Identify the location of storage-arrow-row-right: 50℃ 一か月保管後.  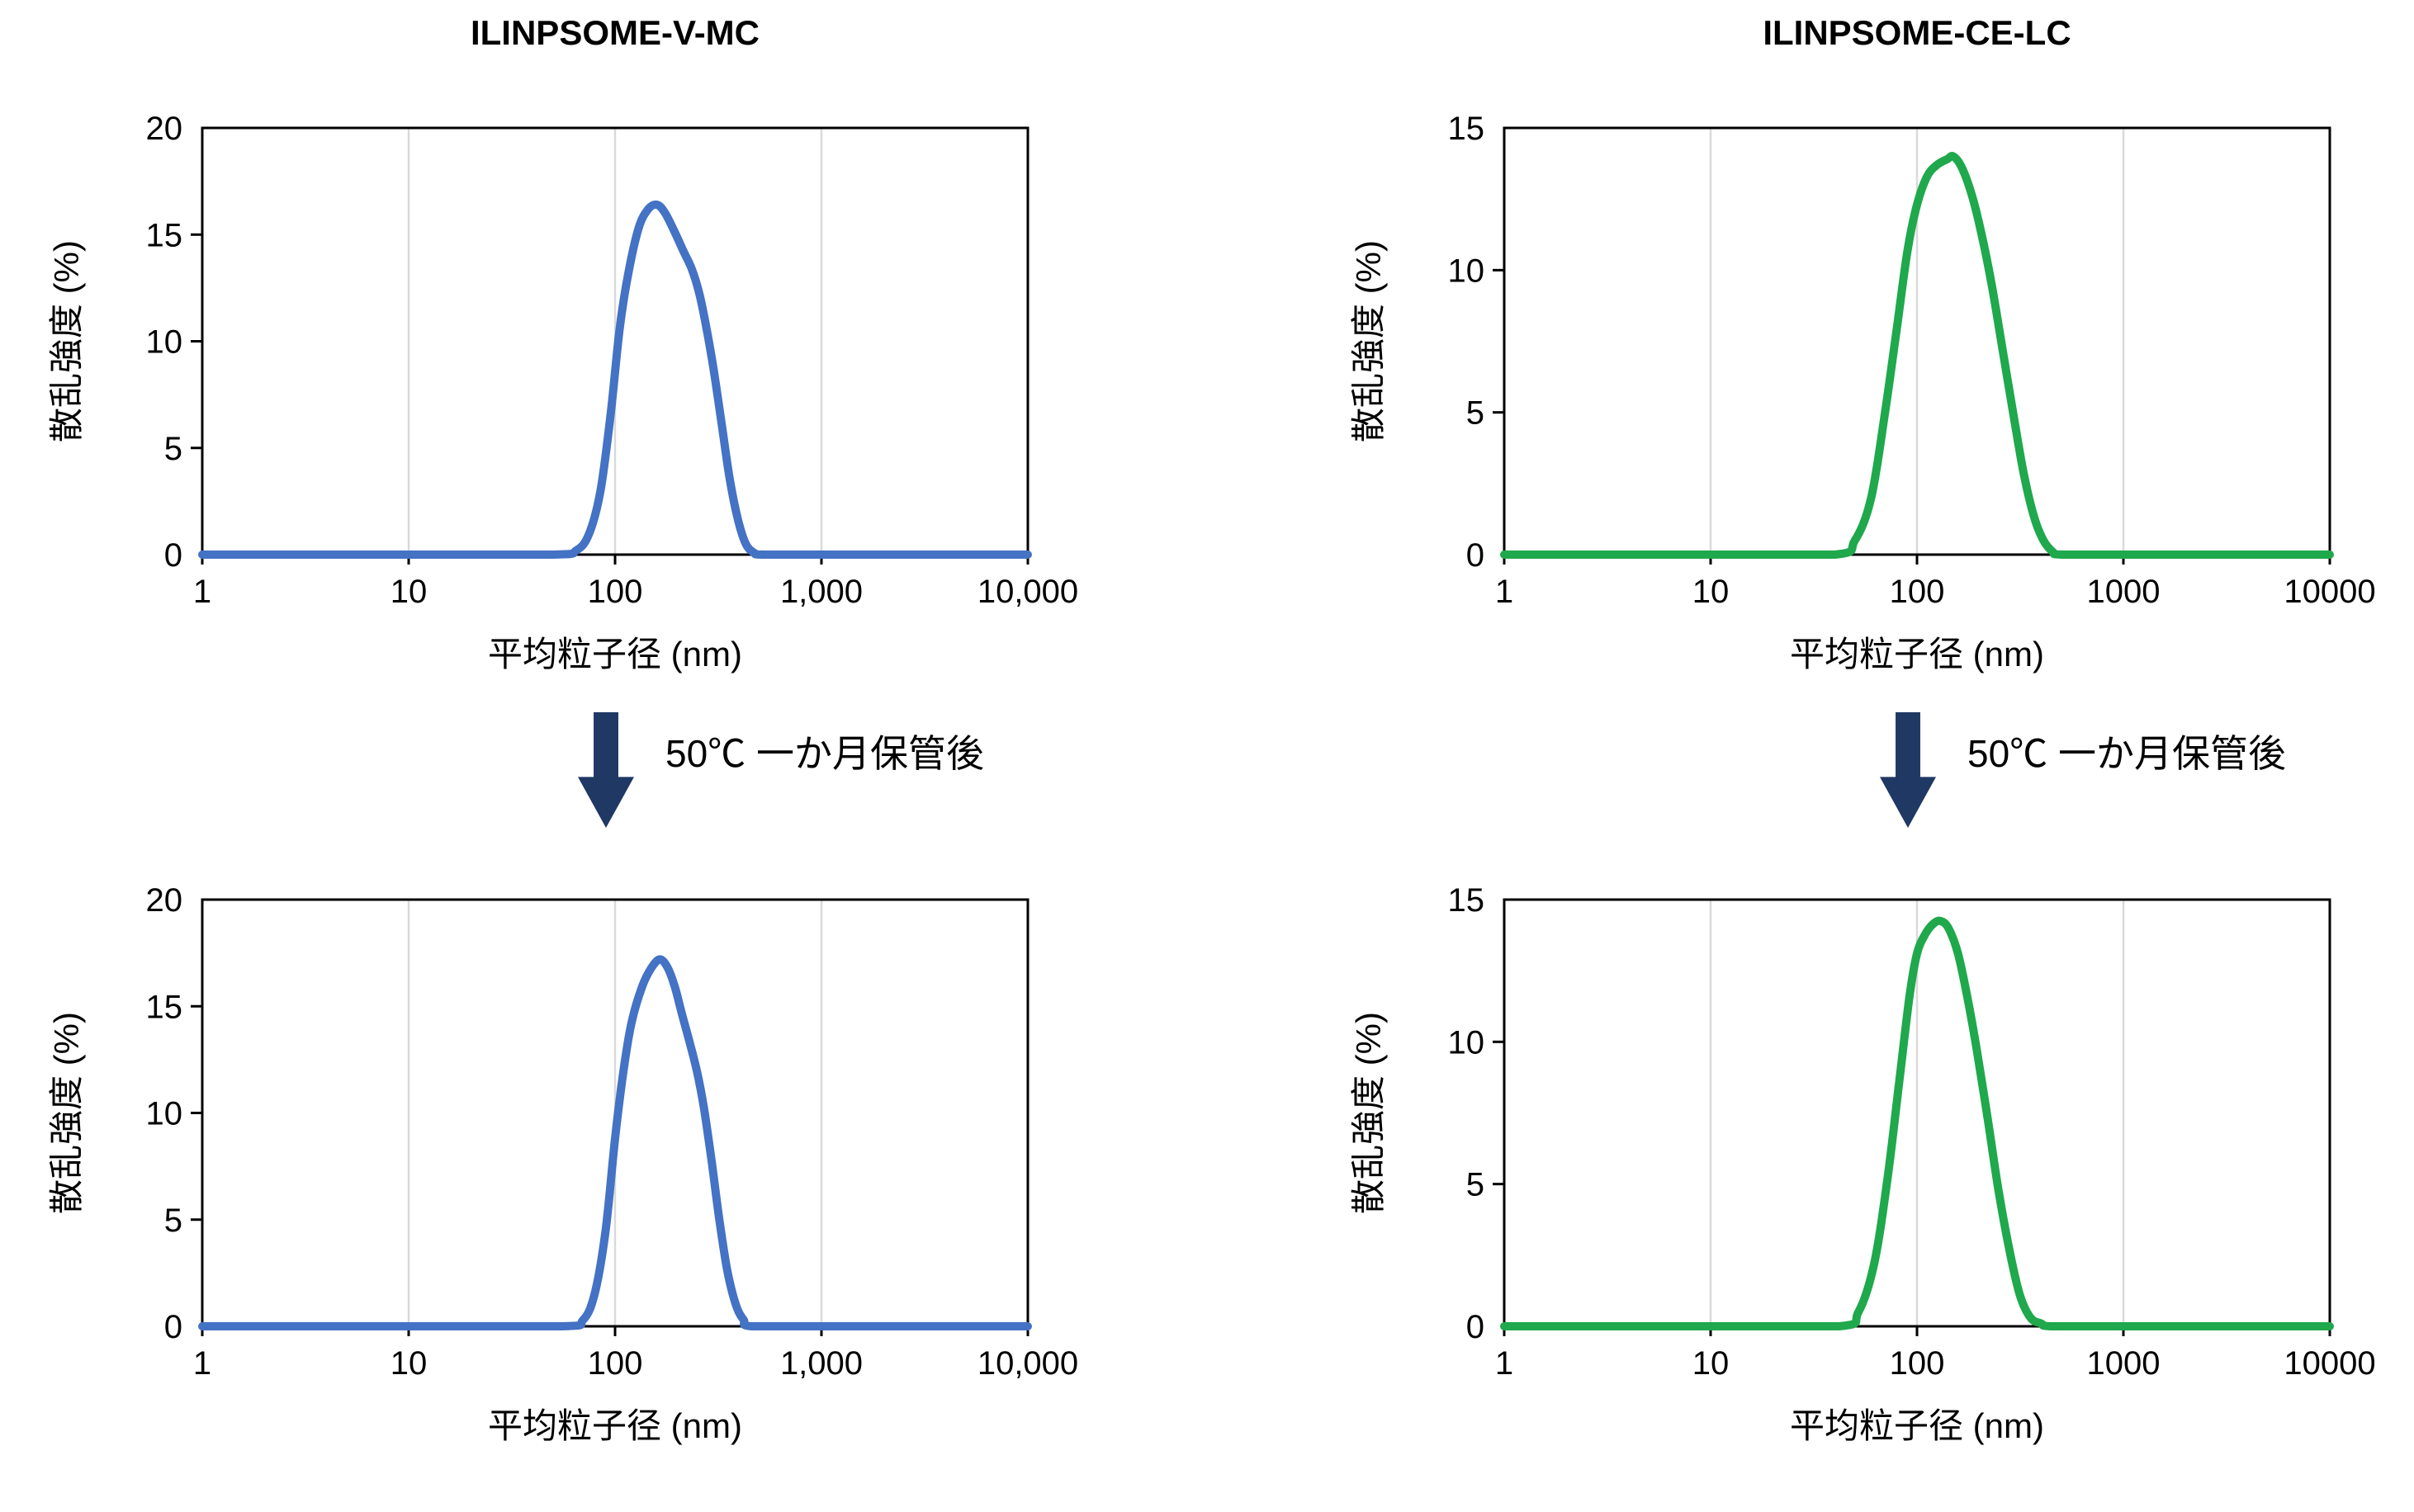
(1872, 776).